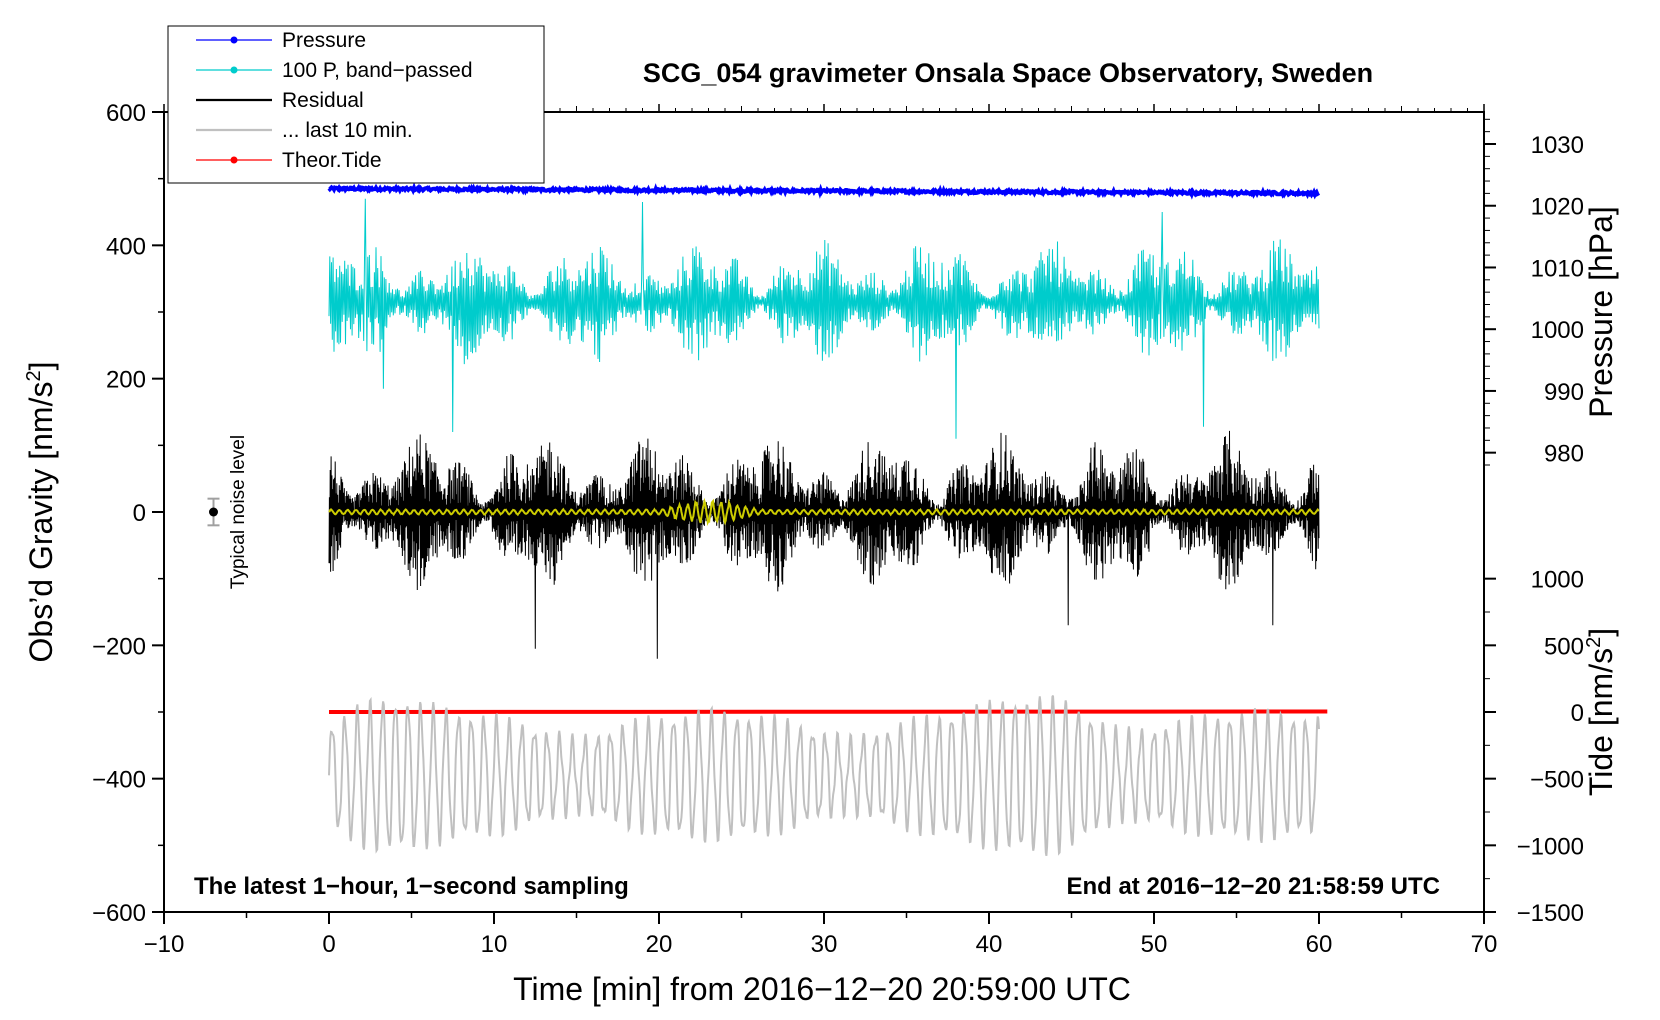 The width and height of the screenshot is (1660, 1020). I want to click on pressure-tick-label: 980, so click(1564, 454).